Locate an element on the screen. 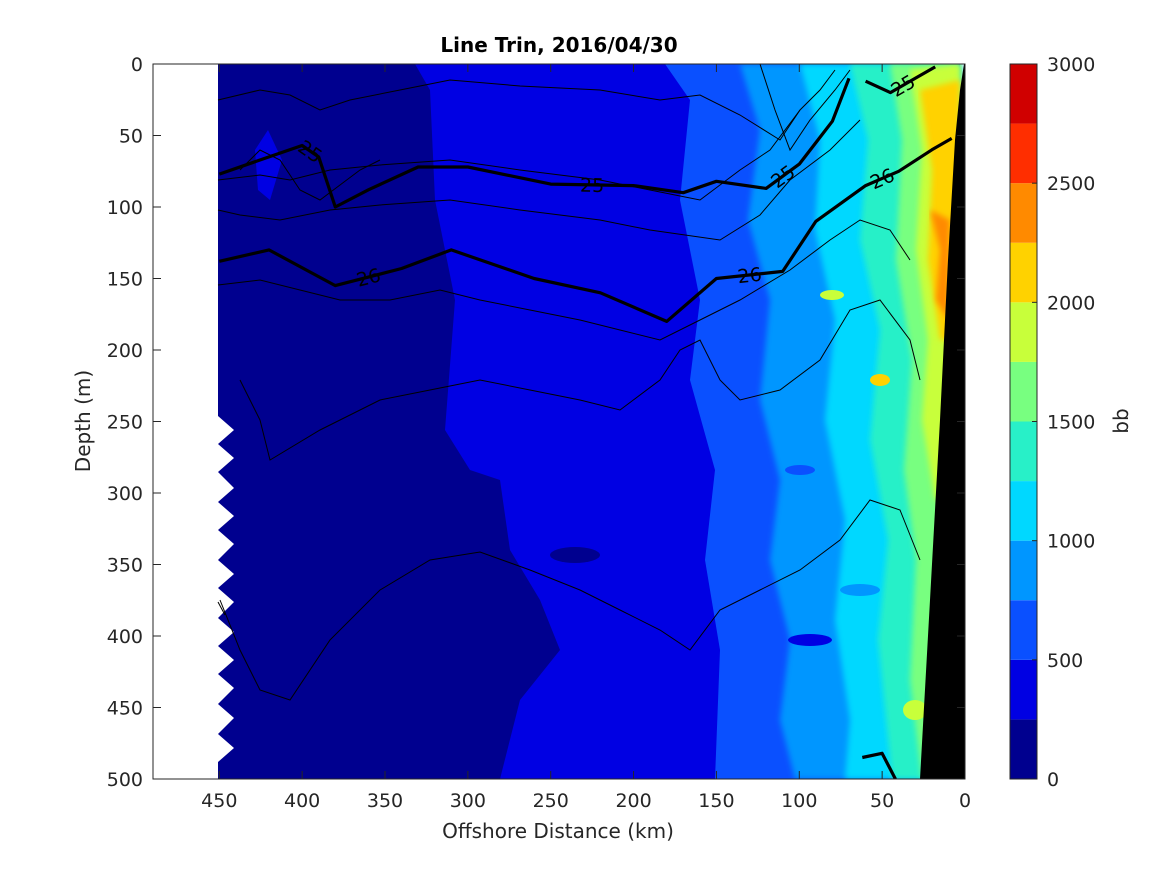 This screenshot has width=1167, height=875. x-tick-label: 350 is located at coordinates (385, 801).